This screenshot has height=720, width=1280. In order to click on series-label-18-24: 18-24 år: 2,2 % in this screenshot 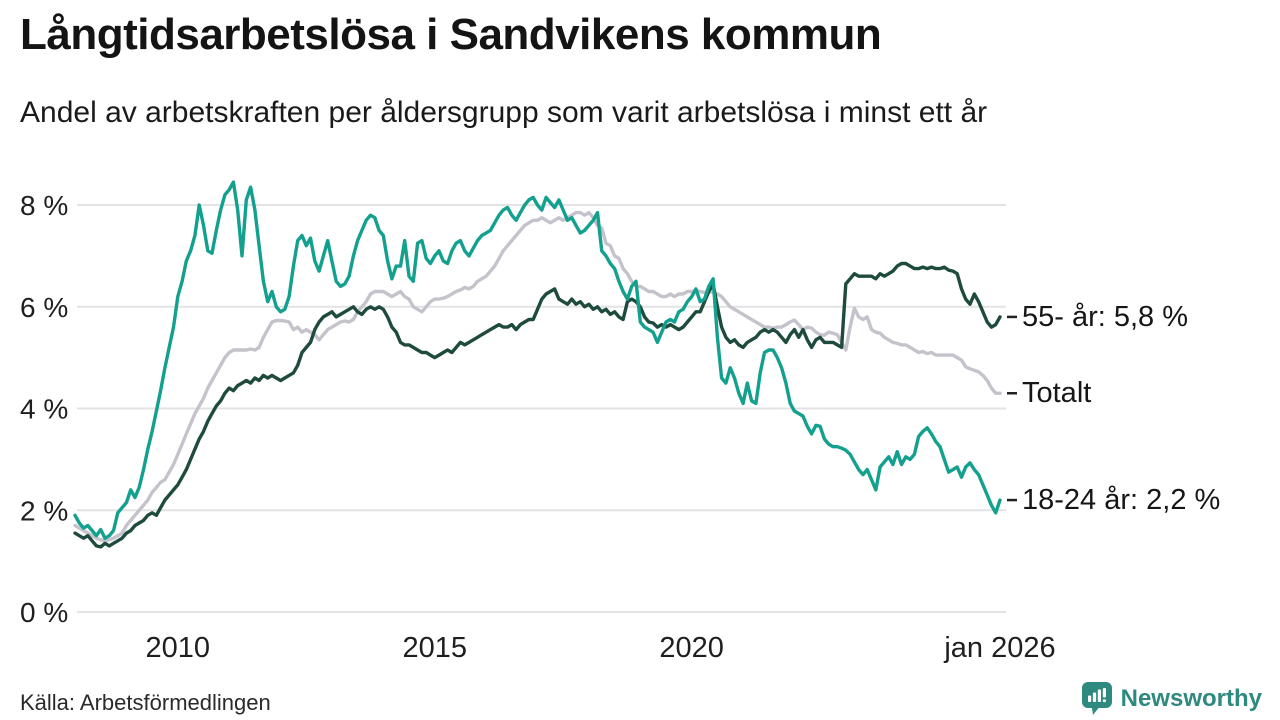, I will do `click(1121, 500)`.